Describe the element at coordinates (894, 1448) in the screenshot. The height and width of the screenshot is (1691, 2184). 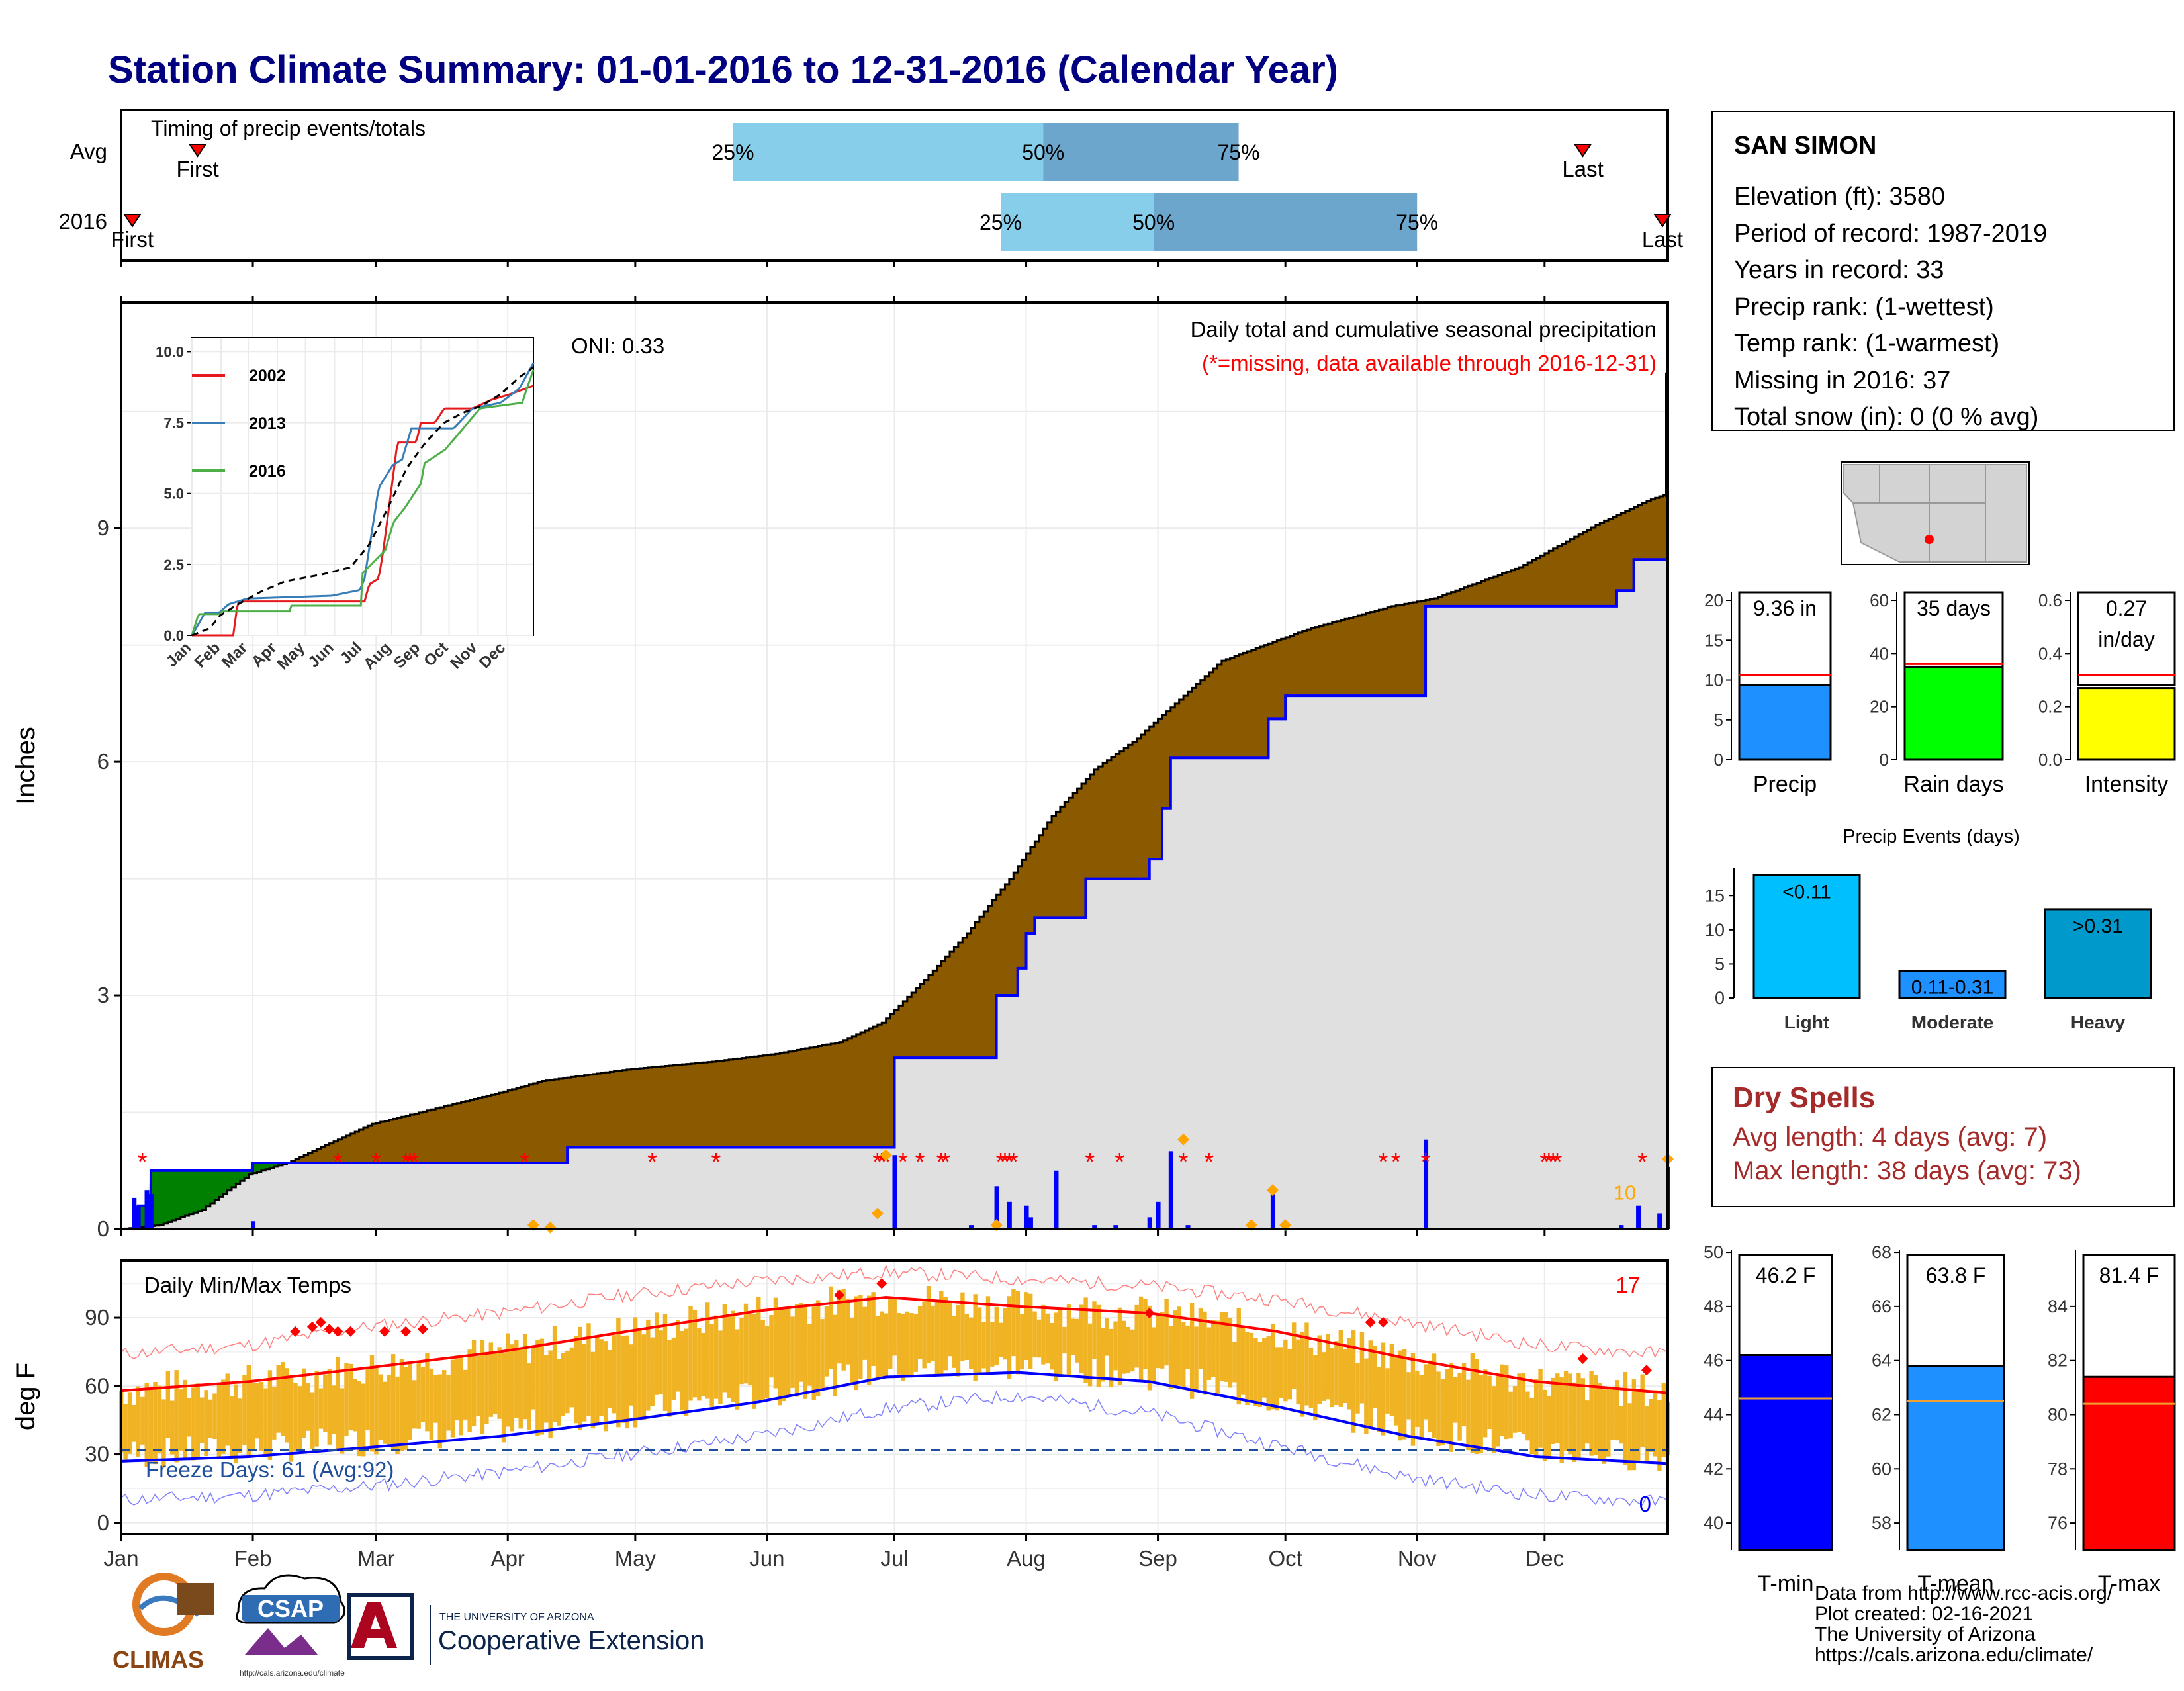
I see `record-min-line` at that location.